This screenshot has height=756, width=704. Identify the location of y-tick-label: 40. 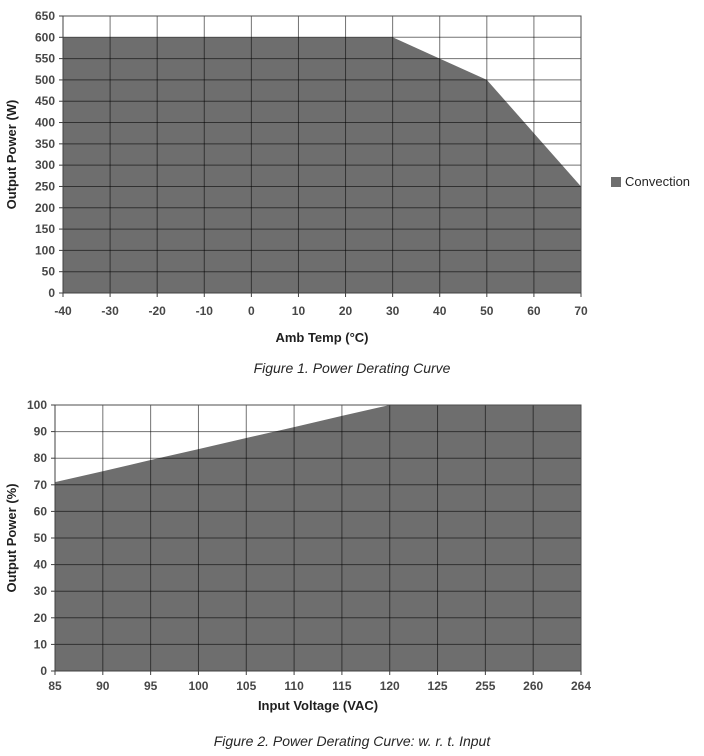
(41, 565).